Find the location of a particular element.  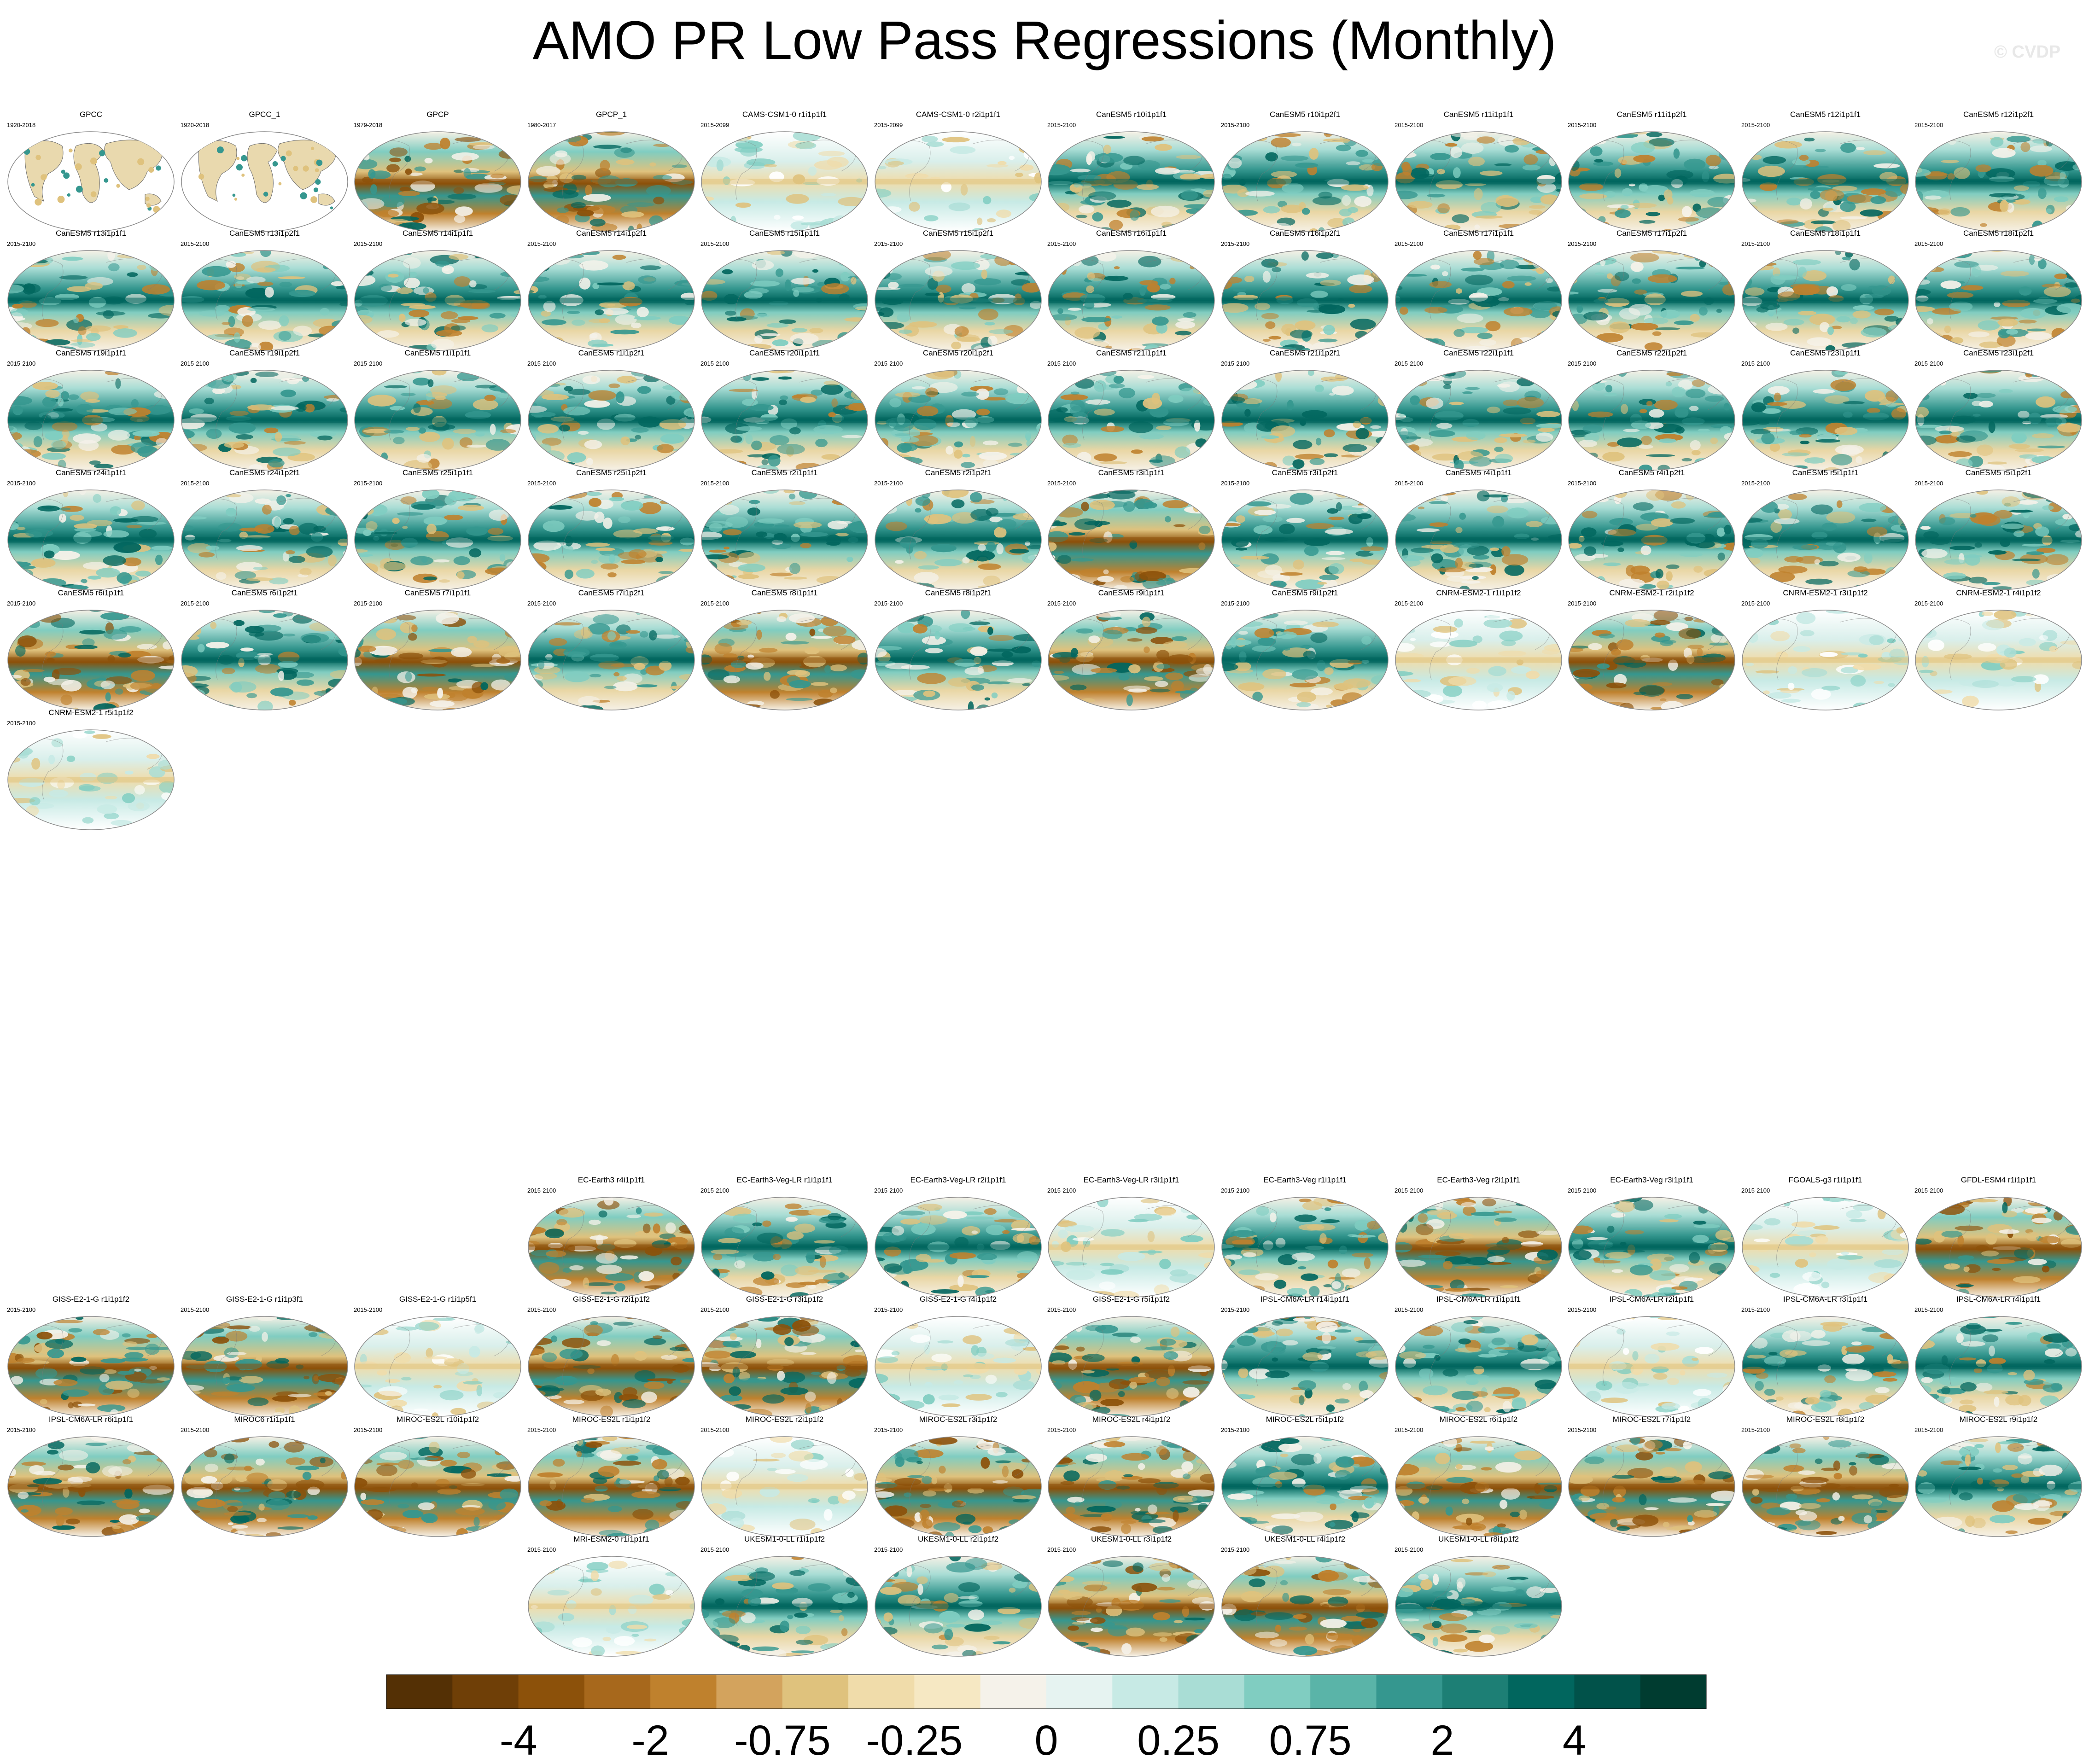

panel-title: MIROC-ES2L r10i1p1f2 is located at coordinates (438, 1419).